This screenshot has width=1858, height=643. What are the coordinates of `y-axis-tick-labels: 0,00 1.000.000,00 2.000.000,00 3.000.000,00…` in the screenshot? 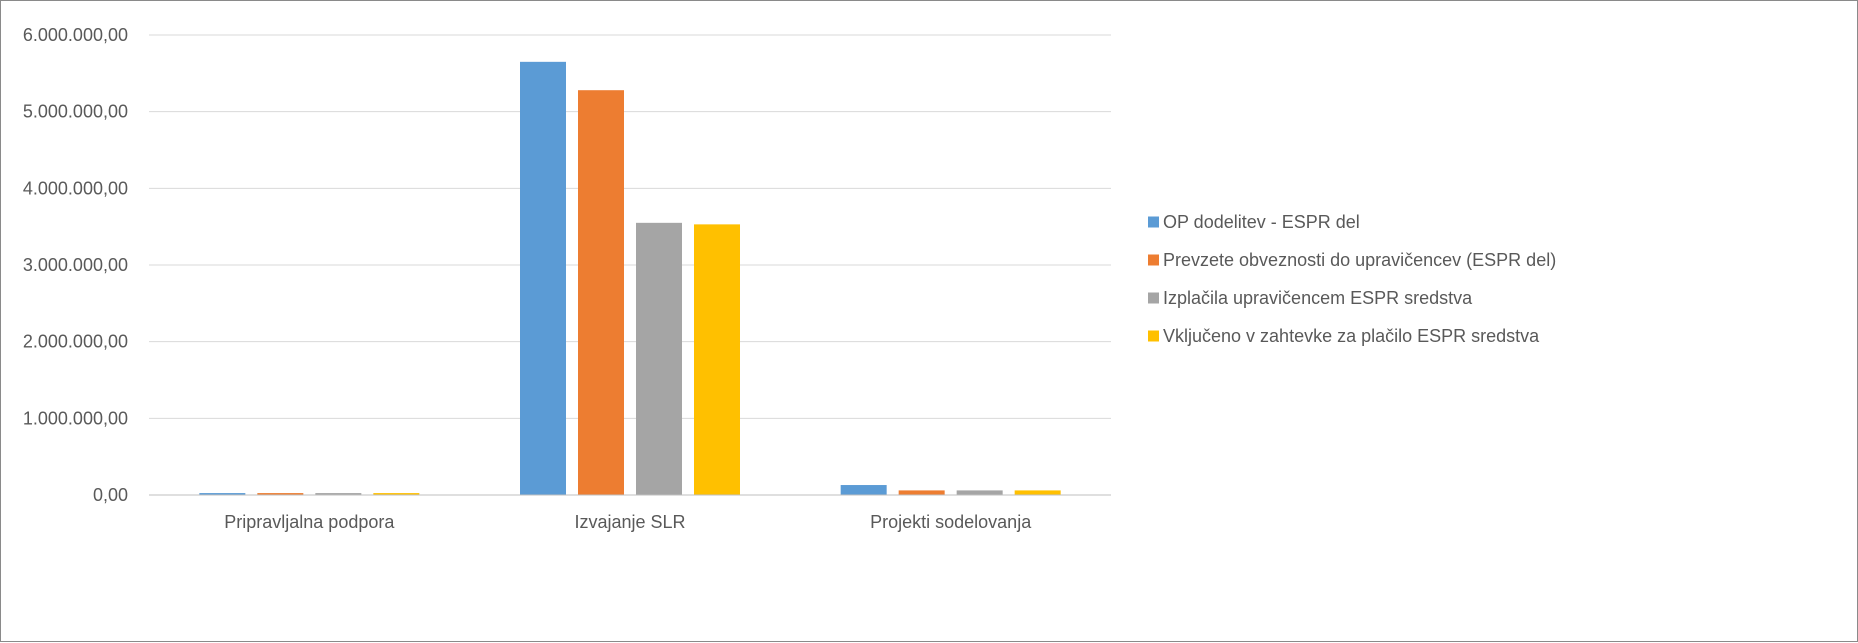 It's located at (75, 265).